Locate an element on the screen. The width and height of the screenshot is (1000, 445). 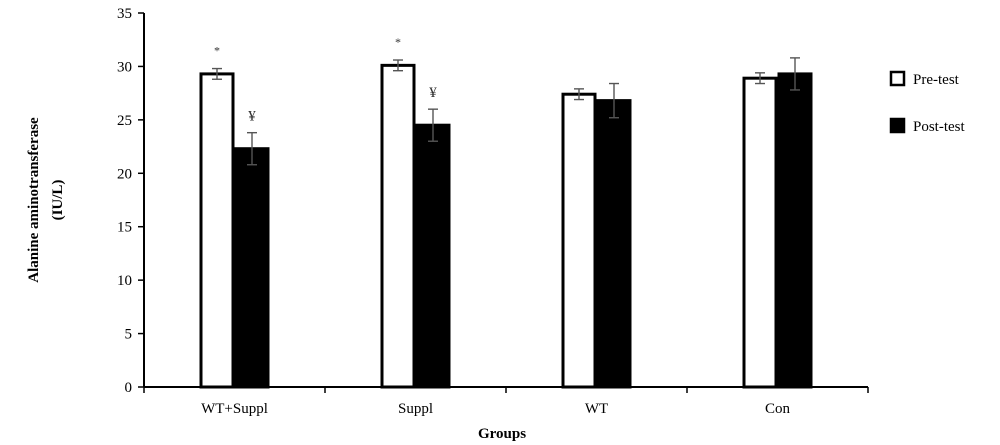
y-tick-label: 0 is located at coordinates (129, 388).